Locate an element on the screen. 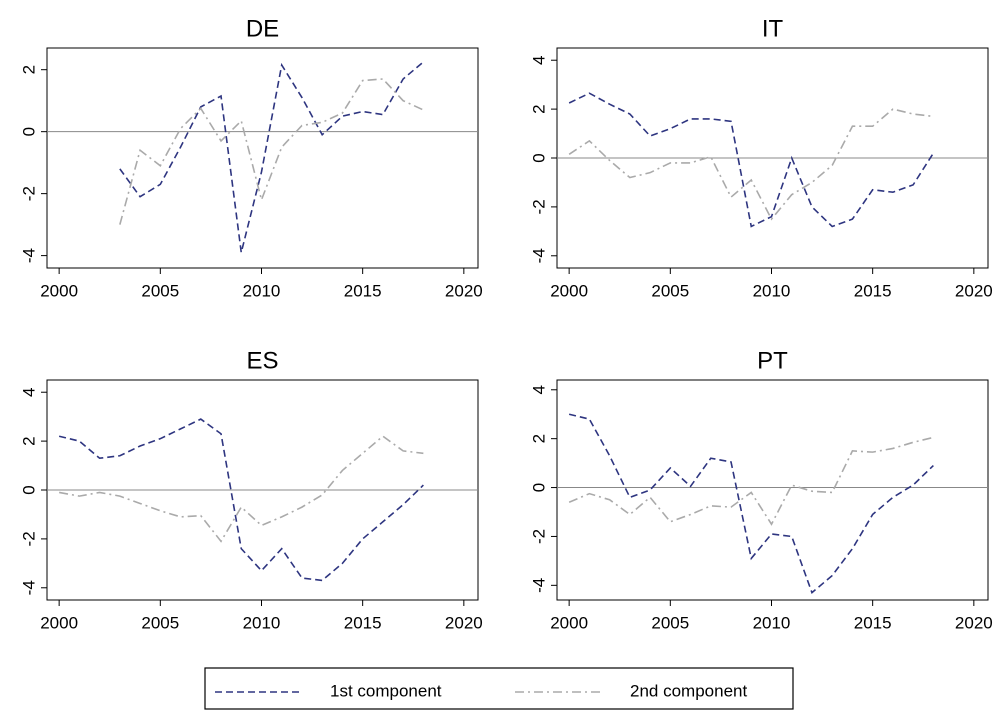 The width and height of the screenshot is (1000, 710). legend-label: 1st component is located at coordinates (386, 690).